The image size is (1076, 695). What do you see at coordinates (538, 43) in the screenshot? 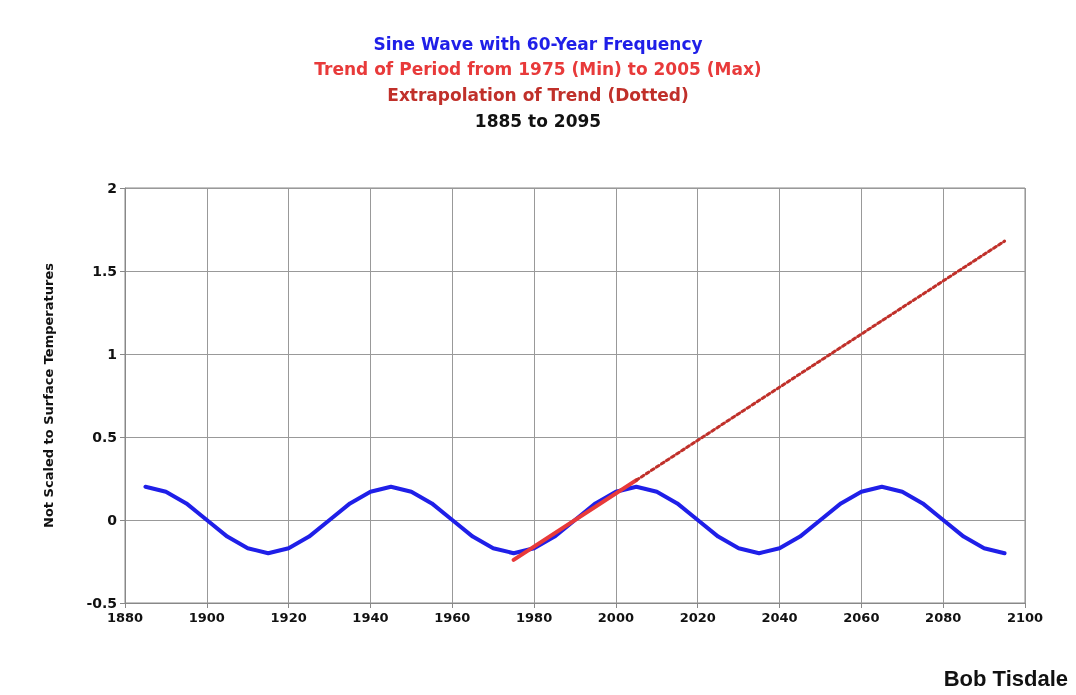
I see `chart-title: Sine Wave with 60-Year Frequency` at bounding box center [538, 43].